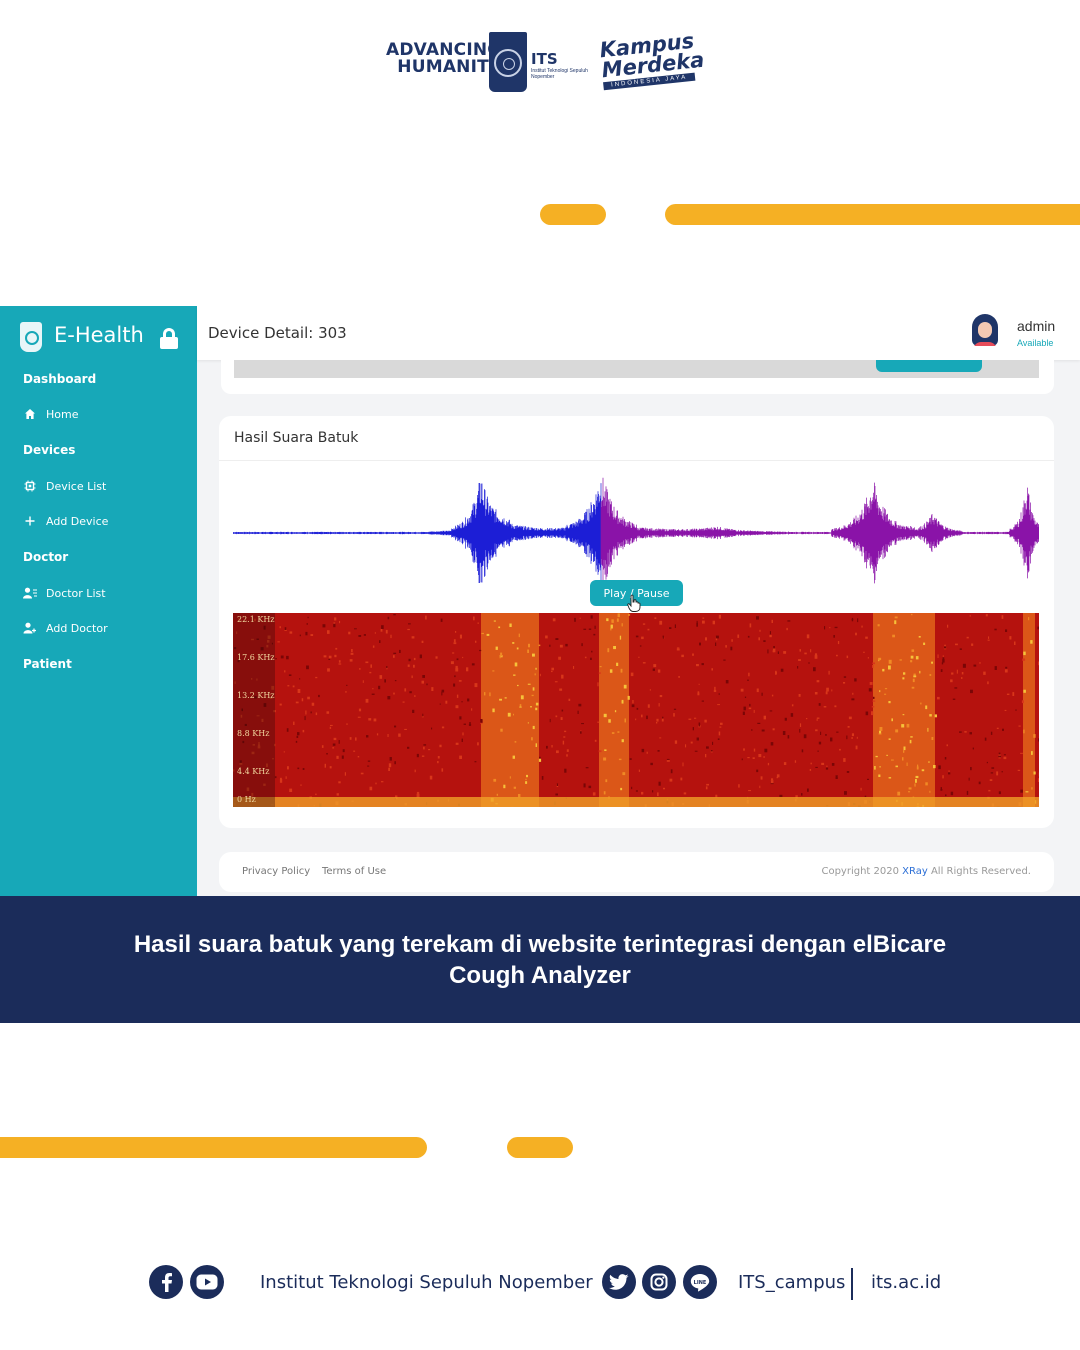 The height and width of the screenshot is (1350, 1080). Describe the element at coordinates (915, 871) in the screenshot. I see `copyright-brand-link: XRay` at that location.